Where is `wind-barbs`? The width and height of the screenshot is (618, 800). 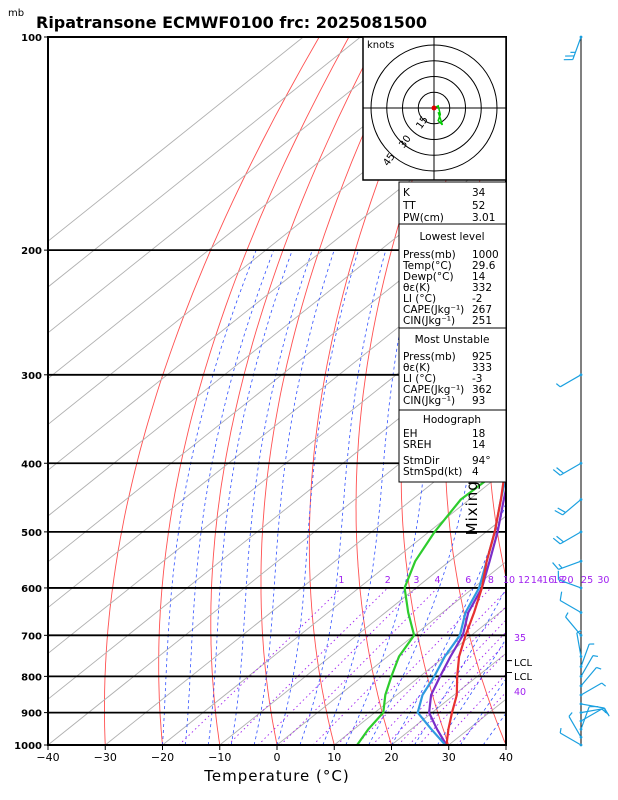
wind-barbs is located at coordinates (581, 391).